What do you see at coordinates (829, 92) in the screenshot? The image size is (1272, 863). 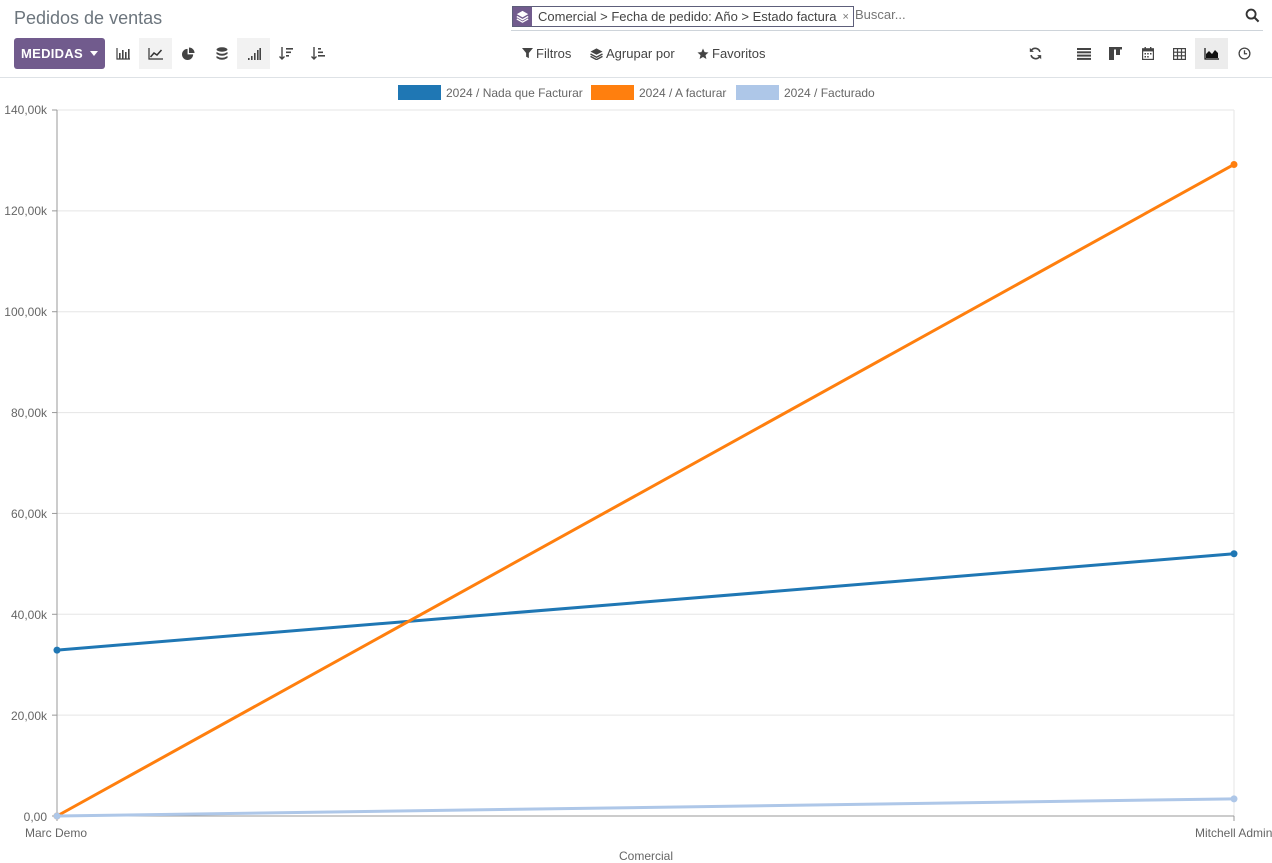 I see `legend-label: 2024 / Facturado` at bounding box center [829, 92].